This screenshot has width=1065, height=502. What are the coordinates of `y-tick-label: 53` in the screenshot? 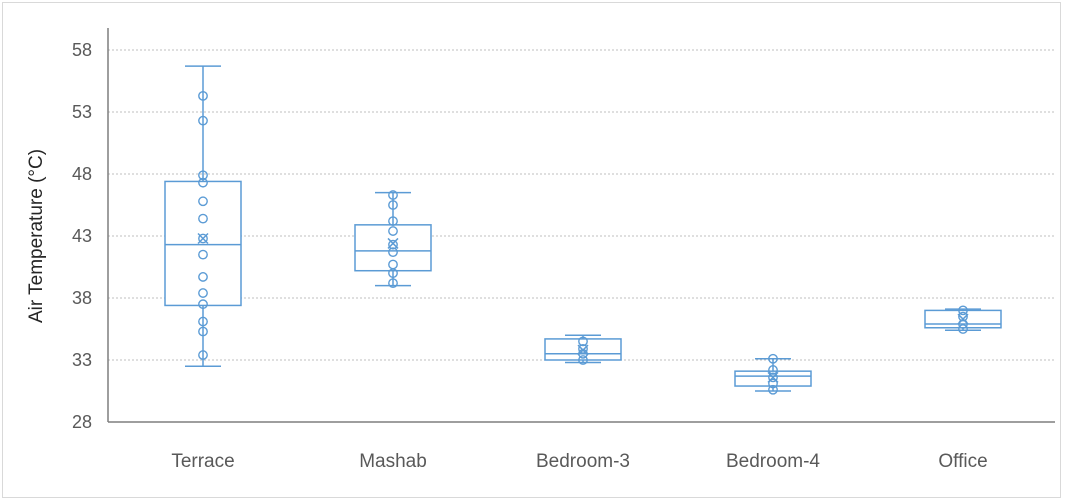 It's located at (82, 112).